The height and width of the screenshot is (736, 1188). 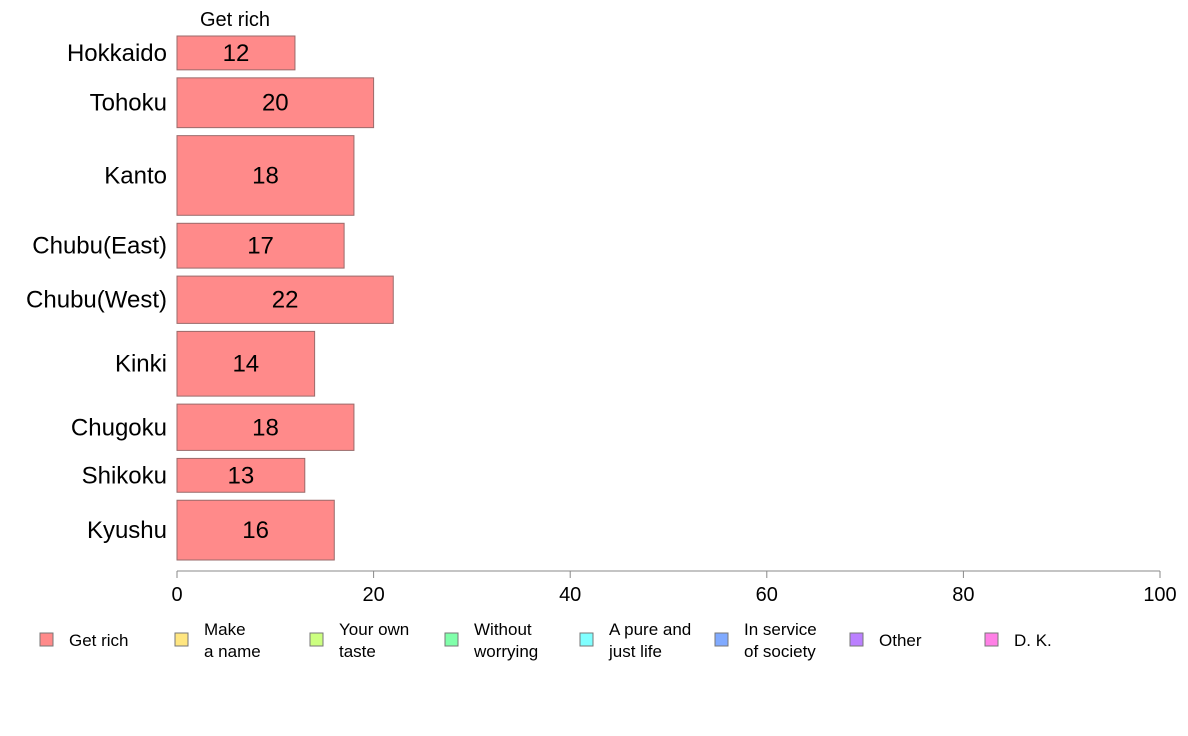 I want to click on legend-swatch-other, so click(x=856, y=639).